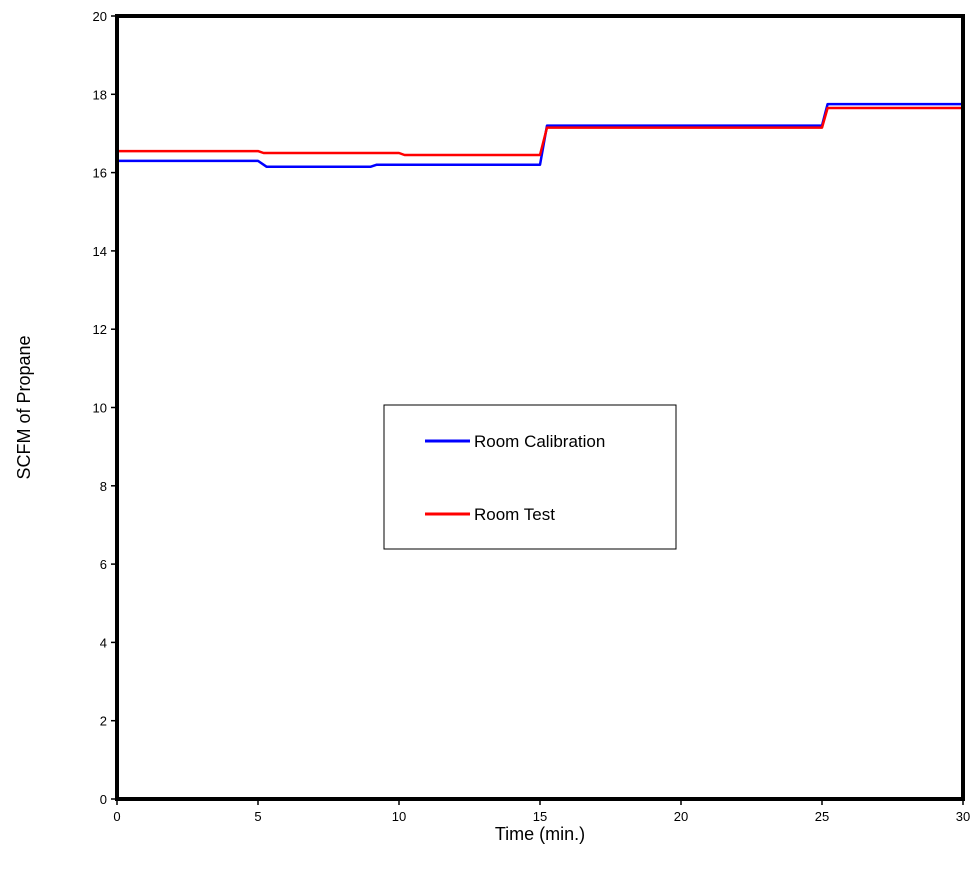  What do you see at coordinates (100, 408) in the screenshot?
I see `y-tick-label: 10` at bounding box center [100, 408].